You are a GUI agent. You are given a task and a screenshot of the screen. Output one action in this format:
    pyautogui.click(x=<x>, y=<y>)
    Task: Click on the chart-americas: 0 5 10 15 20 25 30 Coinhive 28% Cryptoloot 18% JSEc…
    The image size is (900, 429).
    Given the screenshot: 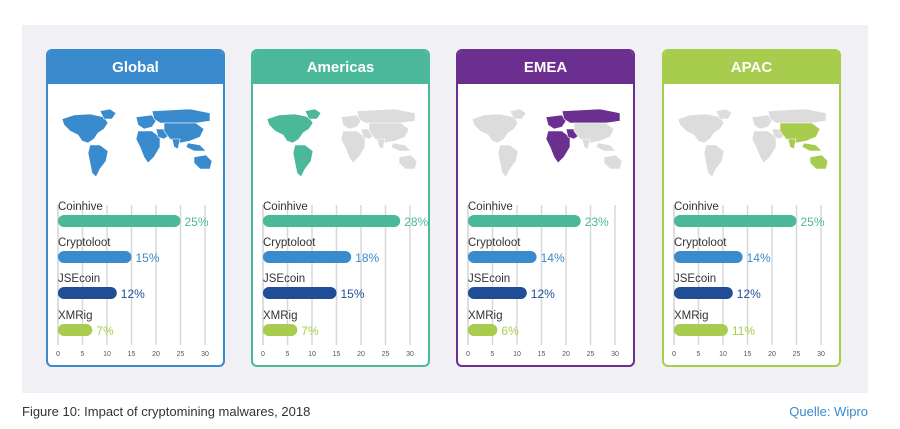 What is the action you would take?
    pyautogui.click(x=344, y=233)
    